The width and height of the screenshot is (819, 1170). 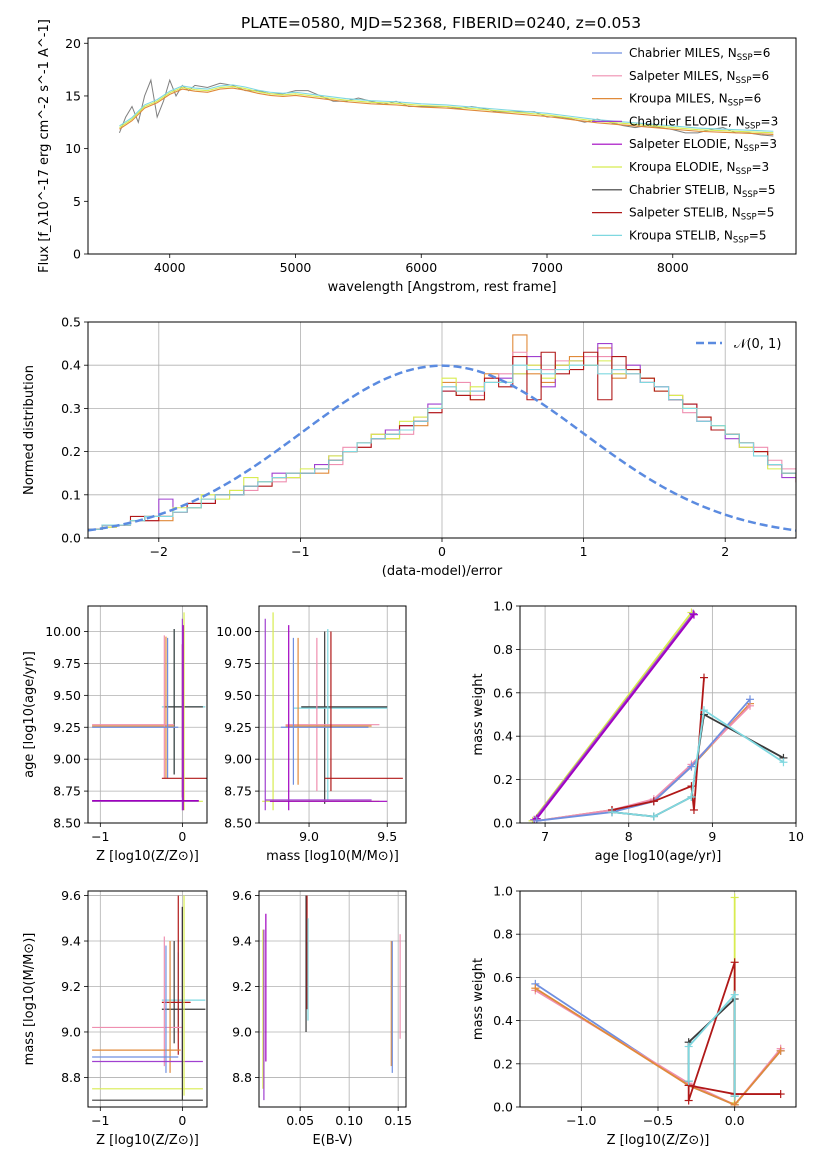 I want to click on x-tick-label: 10, so click(x=796, y=836).